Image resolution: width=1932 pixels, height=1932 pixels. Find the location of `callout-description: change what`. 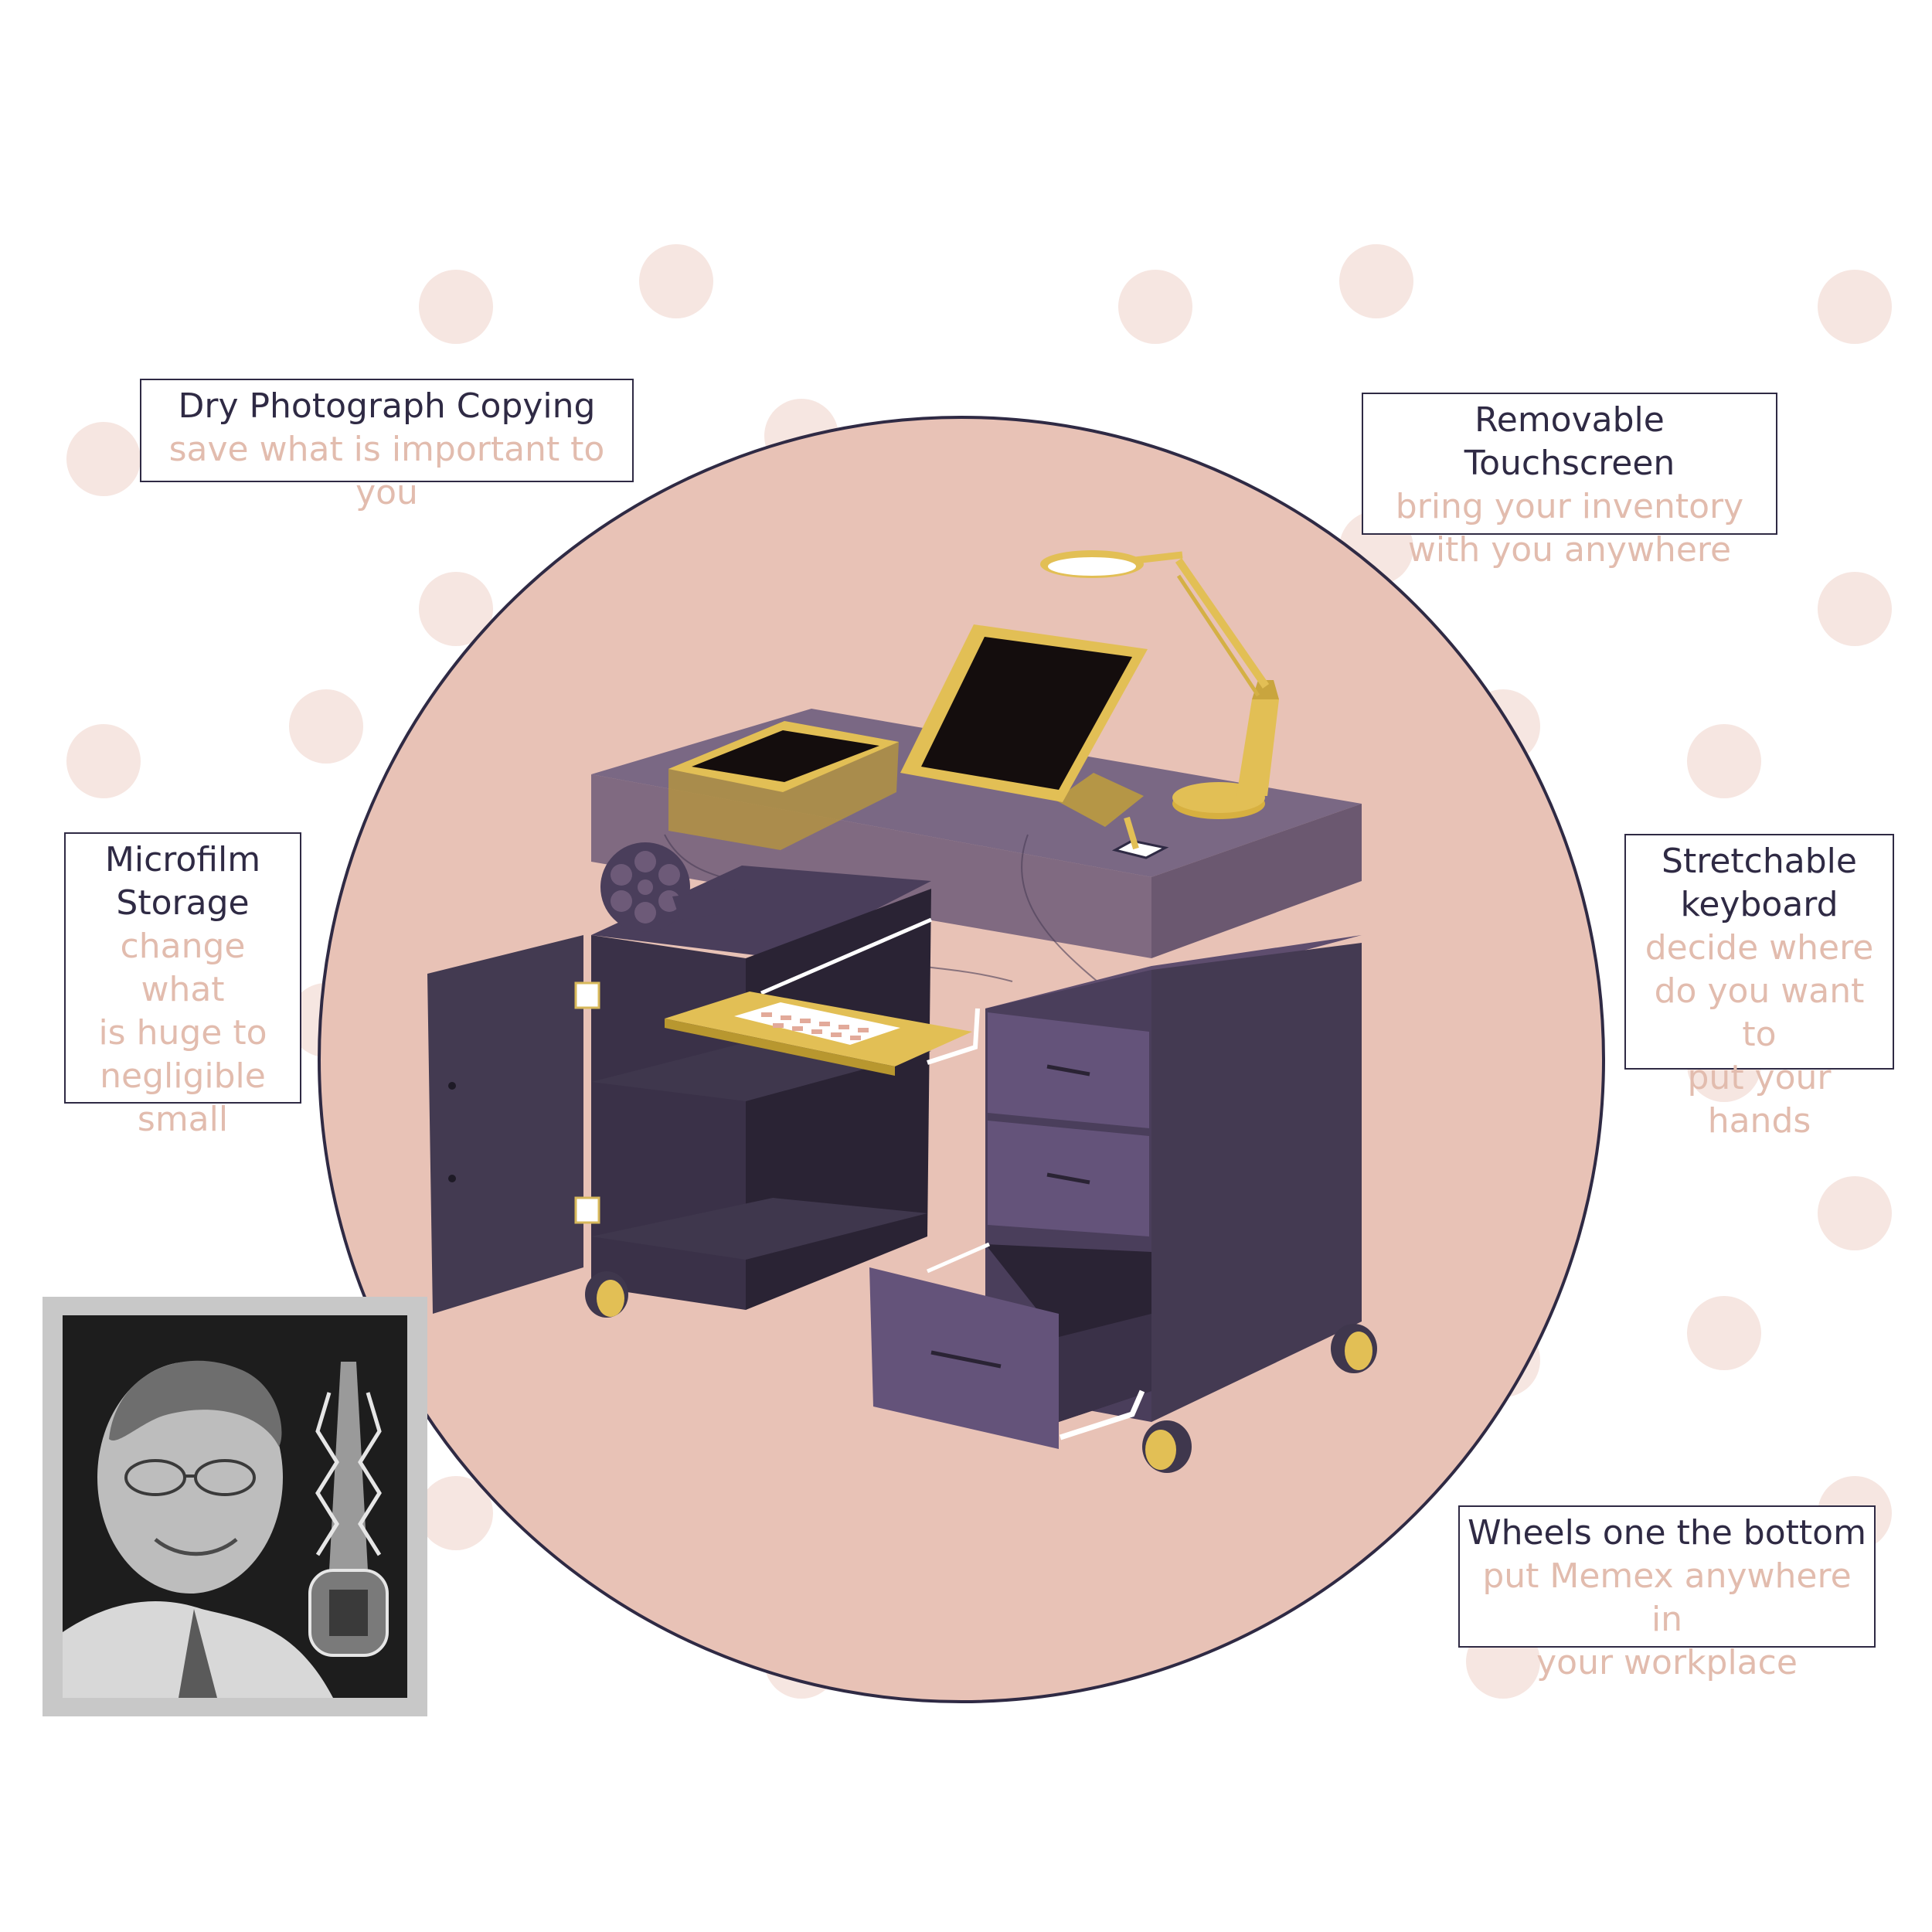

callout-description: change what is located at coordinates (183, 969).